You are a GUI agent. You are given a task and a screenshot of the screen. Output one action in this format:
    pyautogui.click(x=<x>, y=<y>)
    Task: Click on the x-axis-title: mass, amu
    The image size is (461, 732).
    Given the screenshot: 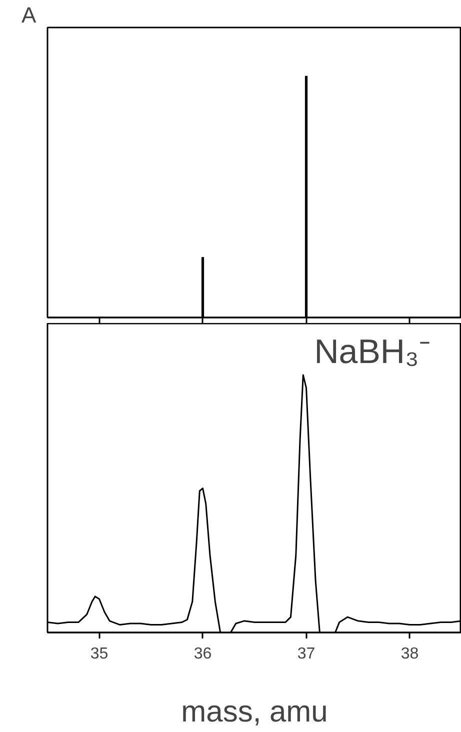 What is the action you would take?
    pyautogui.click(x=254, y=712)
    